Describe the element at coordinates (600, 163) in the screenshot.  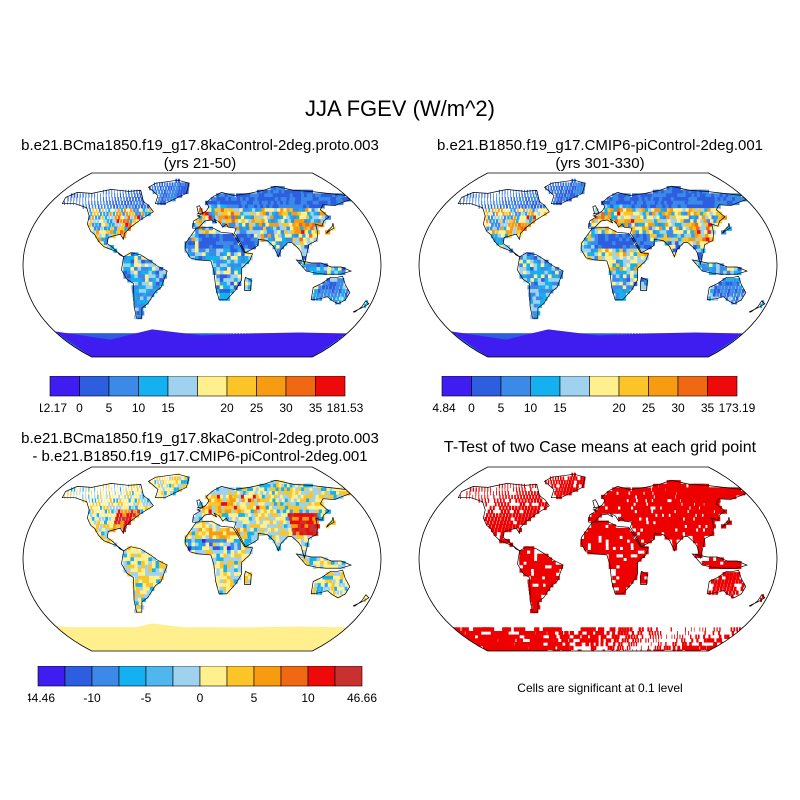
I see `panel-title-case2-line2: (yrs 301-330)` at that location.